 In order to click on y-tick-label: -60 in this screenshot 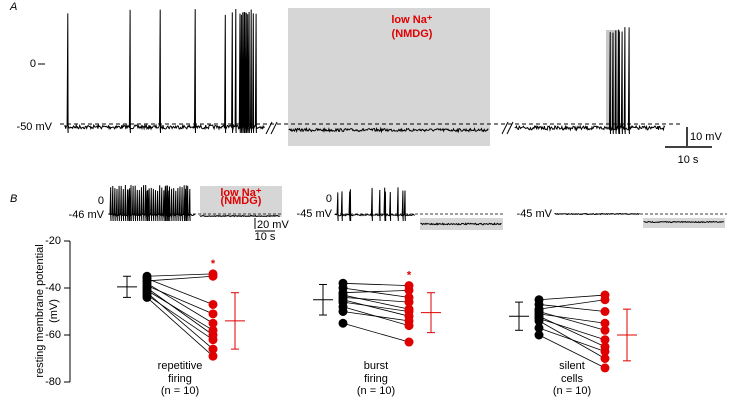, I will do `click(53, 335)`.